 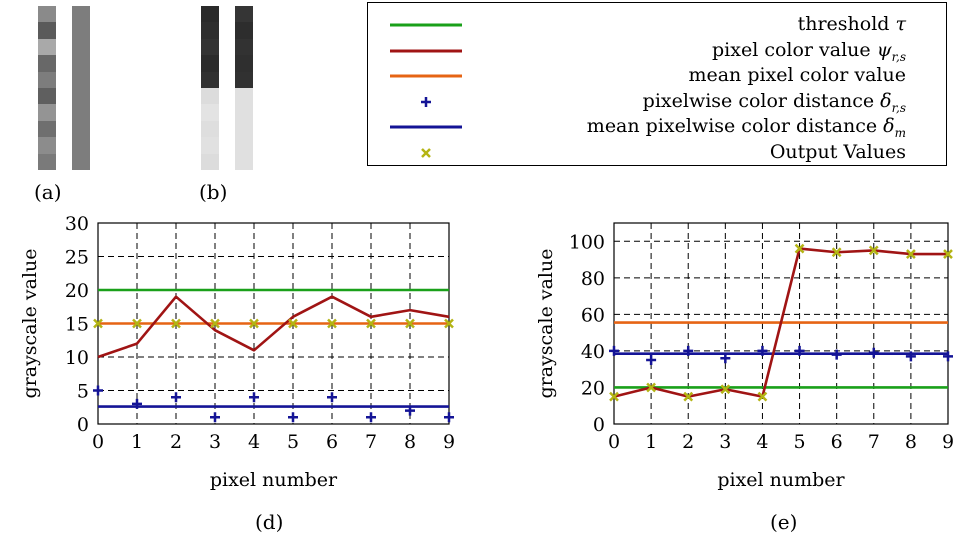 I want to click on image-a-right-column, so click(x=81, y=88).